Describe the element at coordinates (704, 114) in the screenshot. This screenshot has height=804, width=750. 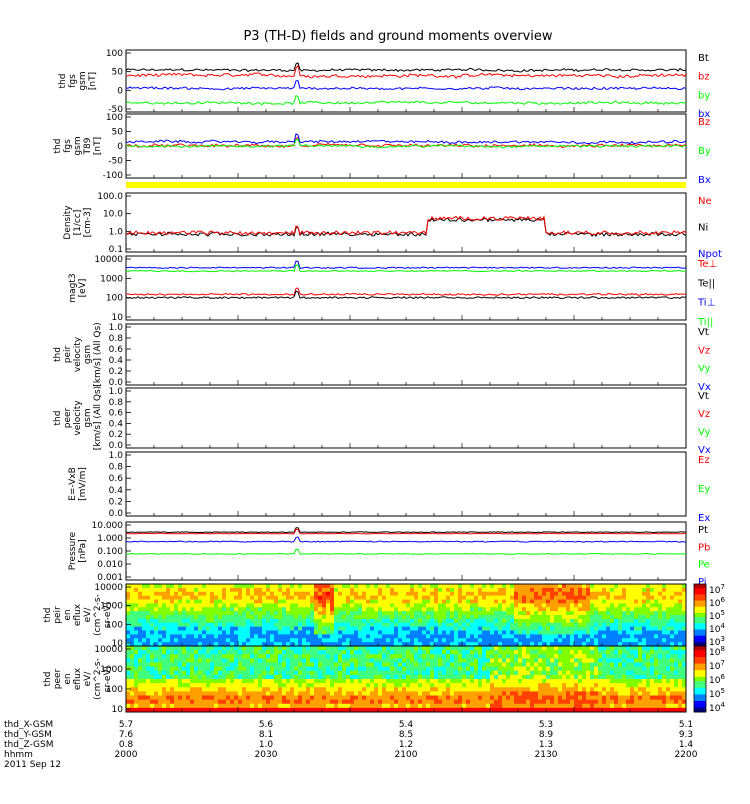
I see `legend-entry: bx` at that location.